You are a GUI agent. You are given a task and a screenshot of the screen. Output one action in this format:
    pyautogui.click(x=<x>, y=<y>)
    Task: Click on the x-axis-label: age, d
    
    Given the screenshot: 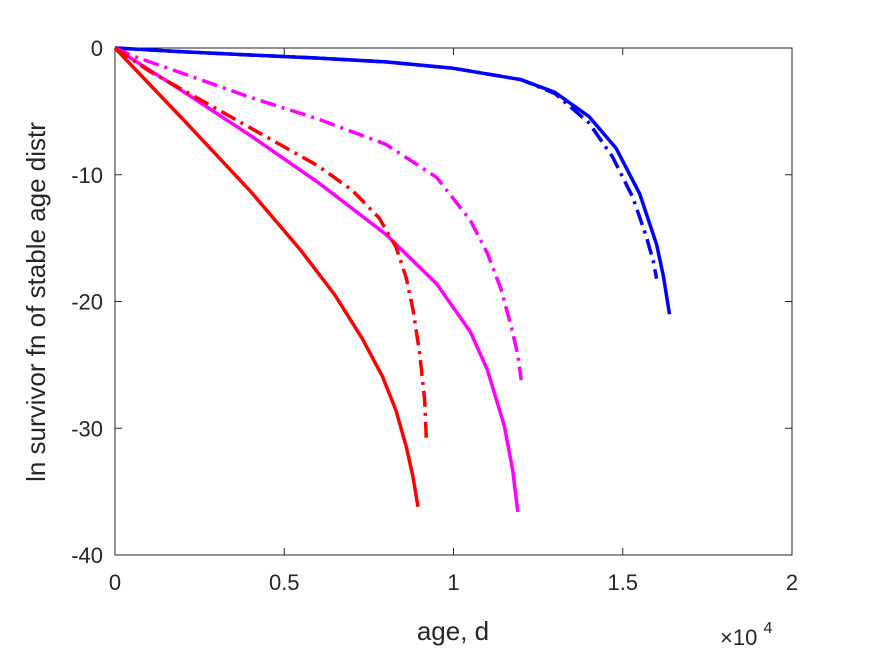 What is the action you would take?
    pyautogui.click(x=453, y=631)
    